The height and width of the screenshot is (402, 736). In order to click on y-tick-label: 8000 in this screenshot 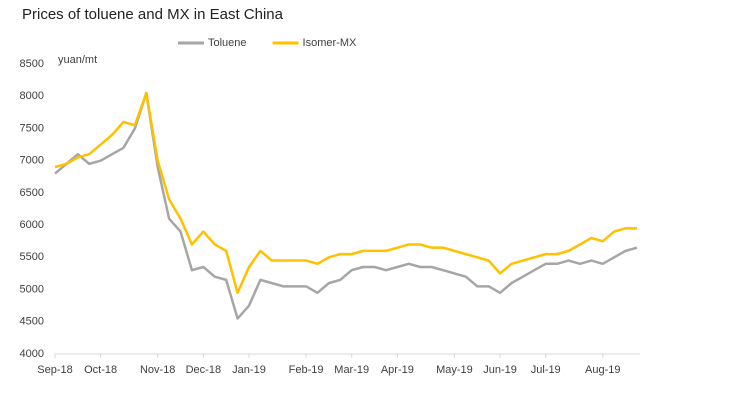, I will do `click(32, 96)`.